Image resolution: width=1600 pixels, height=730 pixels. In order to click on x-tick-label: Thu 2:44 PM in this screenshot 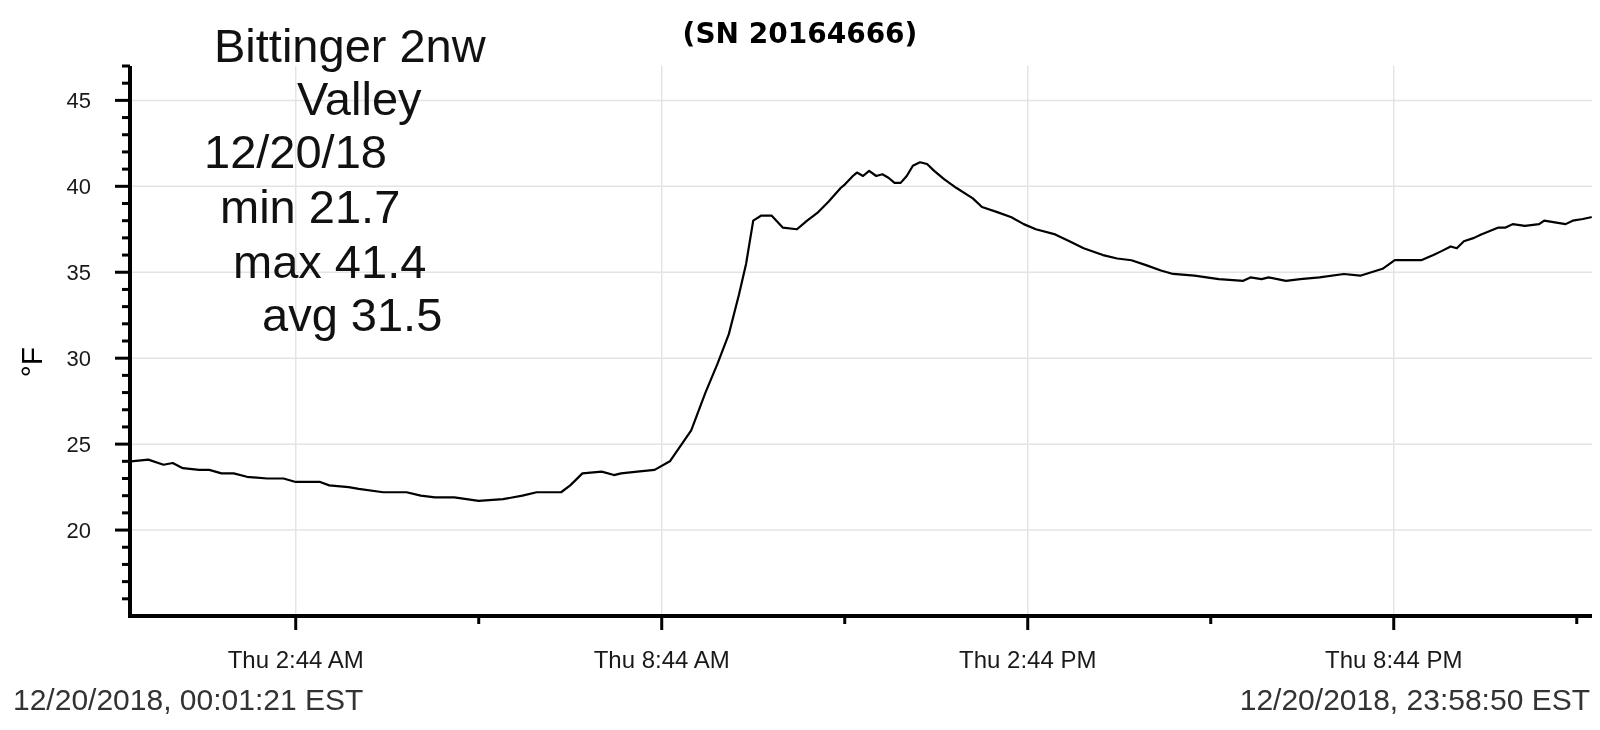, I will do `click(1028, 659)`.